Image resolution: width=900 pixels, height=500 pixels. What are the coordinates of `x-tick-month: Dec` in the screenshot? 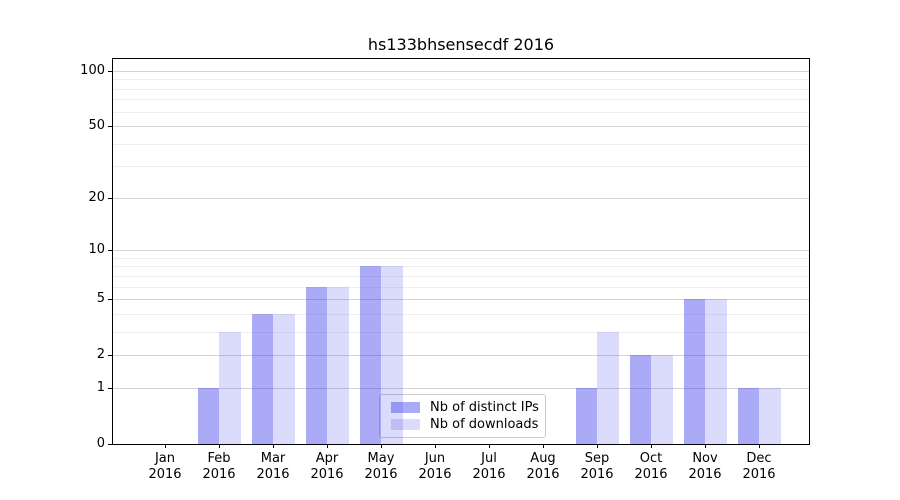 It's located at (759, 458).